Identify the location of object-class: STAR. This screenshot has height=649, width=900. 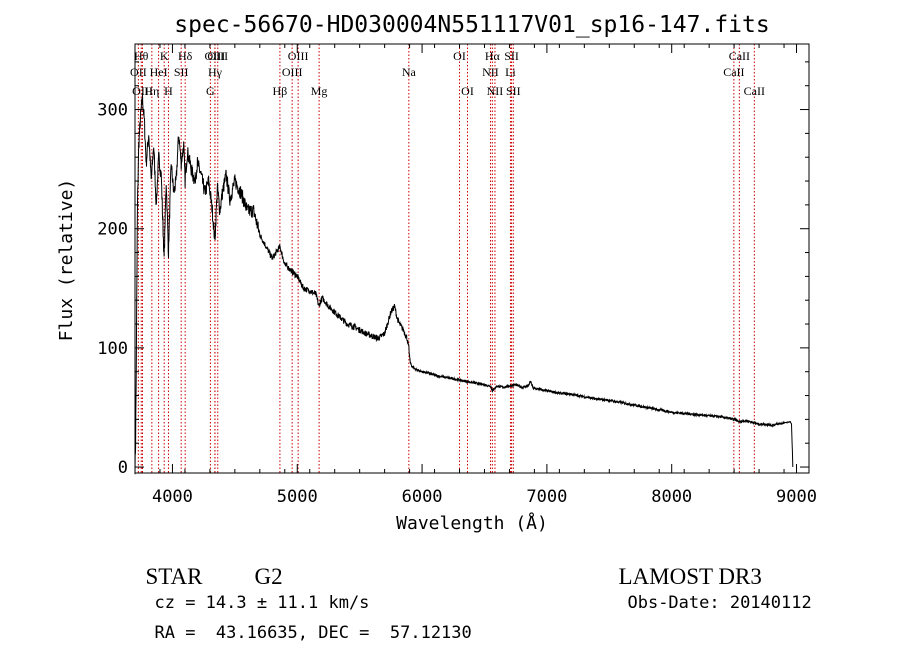
(168, 564).